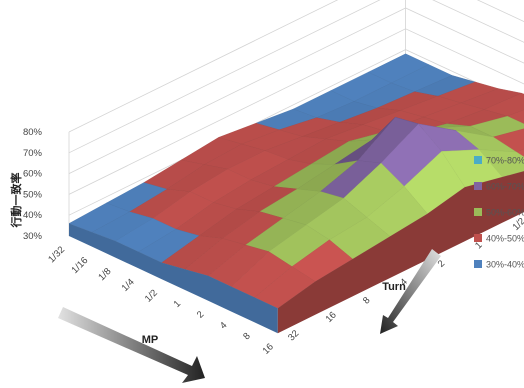 The width and height of the screenshot is (524, 388). What do you see at coordinates (268, 349) in the screenshot?
I see `mp-tick-label: 16` at bounding box center [268, 349].